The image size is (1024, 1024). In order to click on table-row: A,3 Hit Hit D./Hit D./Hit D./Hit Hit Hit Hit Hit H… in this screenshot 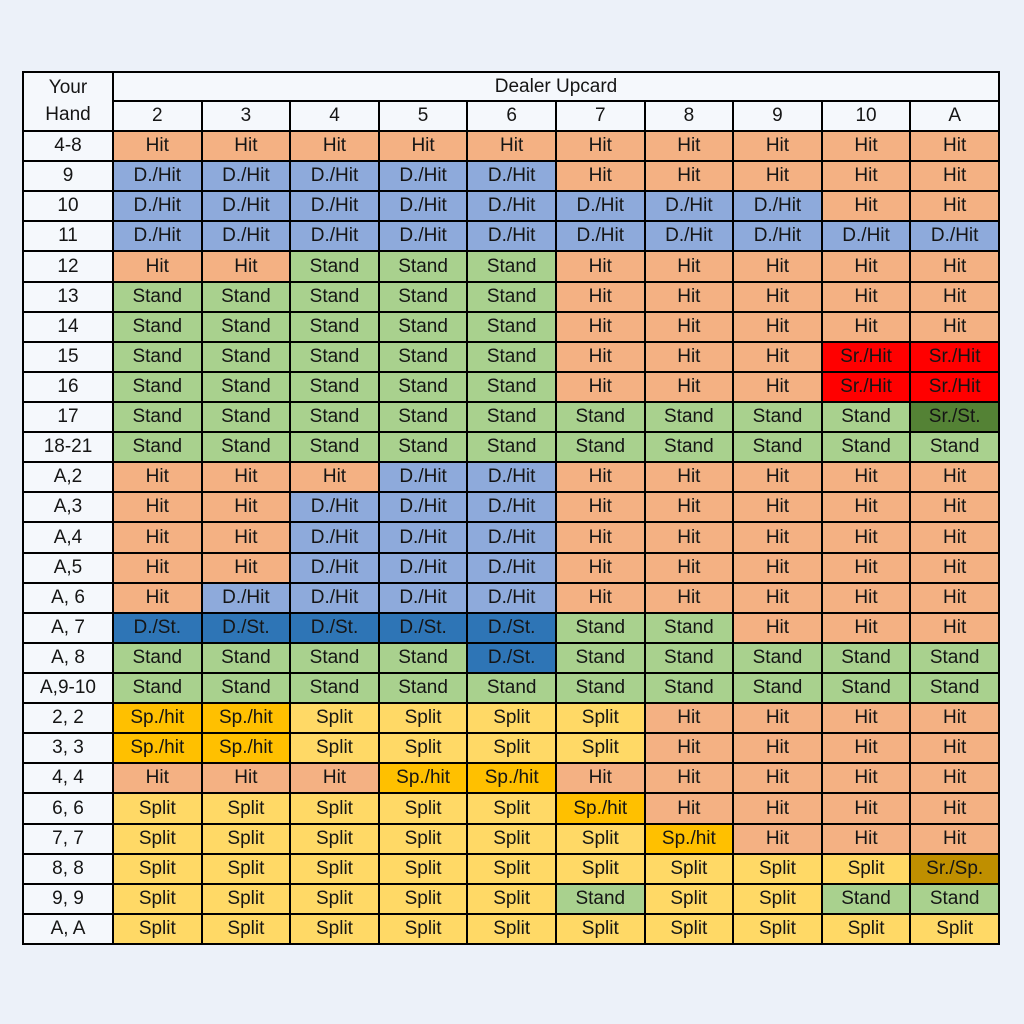, I will do `click(511, 507)`.